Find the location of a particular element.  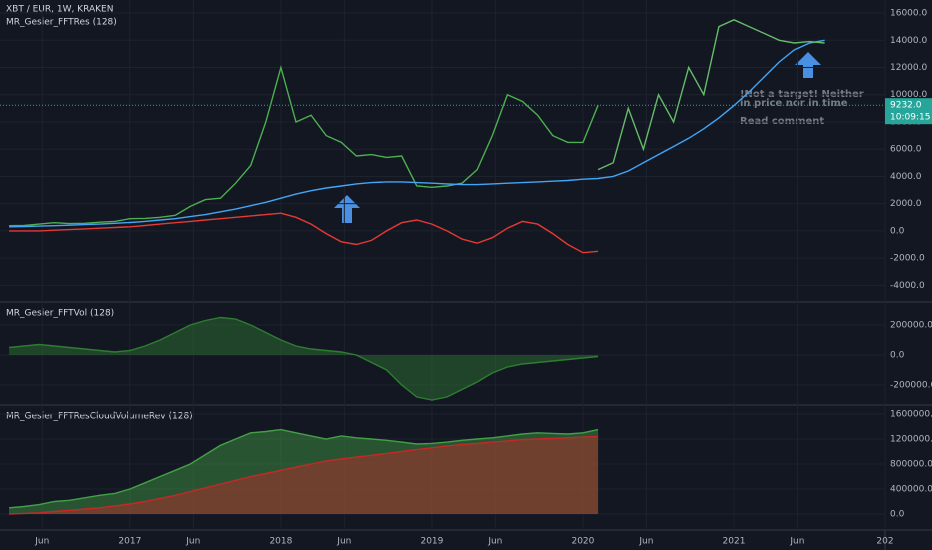

countdown: 10:09:15 is located at coordinates (910, 118).